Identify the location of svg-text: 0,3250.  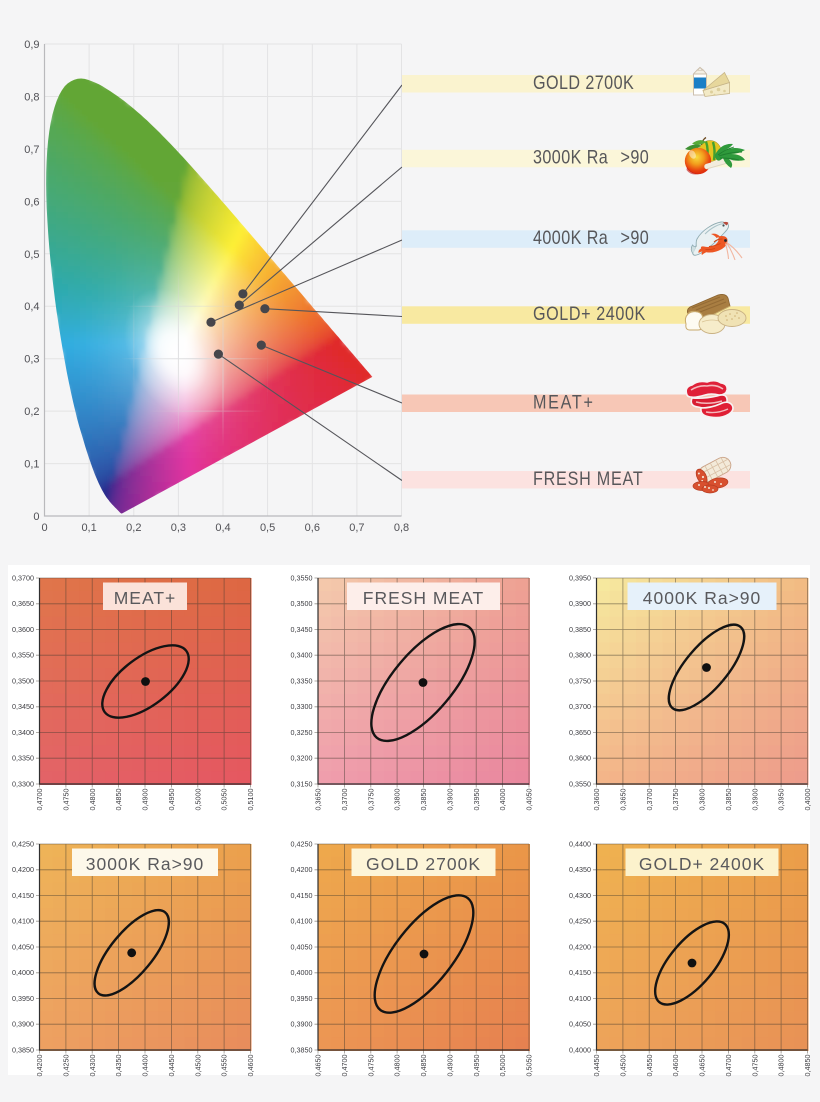
(302, 732).